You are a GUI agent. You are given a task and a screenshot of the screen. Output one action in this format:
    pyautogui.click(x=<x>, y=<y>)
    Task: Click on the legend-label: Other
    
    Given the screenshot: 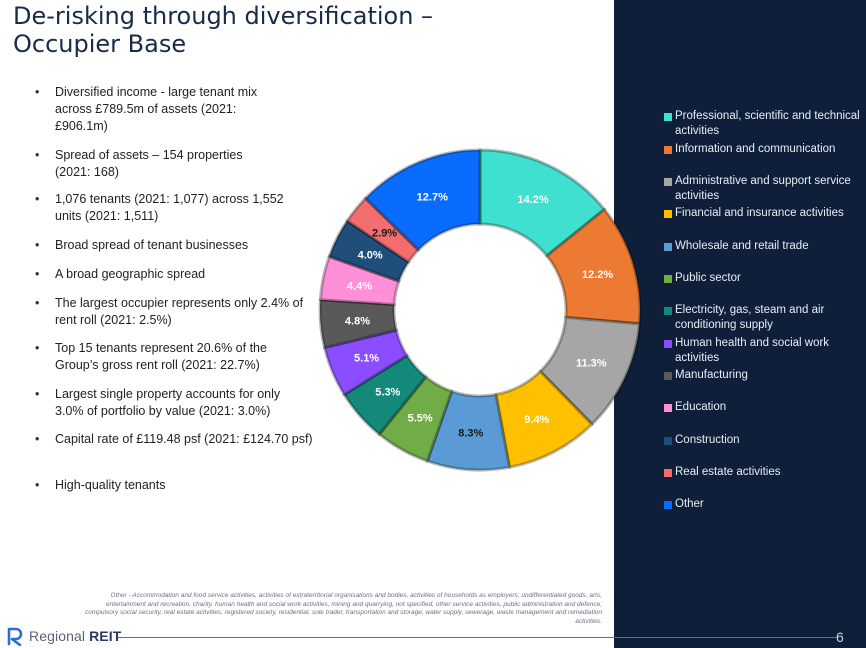 What is the action you would take?
    pyautogui.click(x=689, y=504)
    